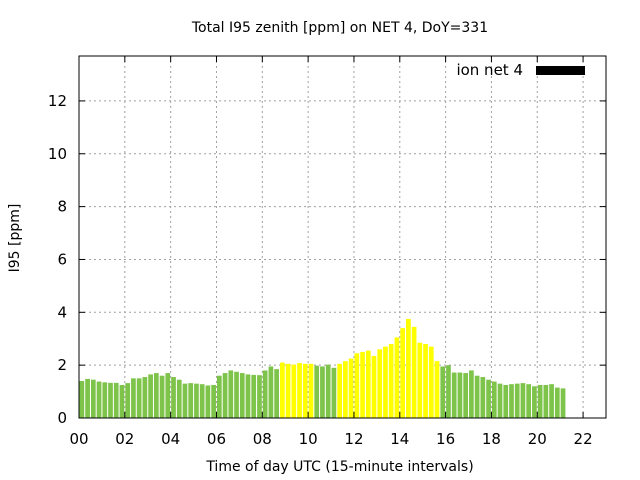 The width and height of the screenshot is (640, 480). Describe the element at coordinates (445, 439) in the screenshot. I see `x-tick-label: 16` at that location.